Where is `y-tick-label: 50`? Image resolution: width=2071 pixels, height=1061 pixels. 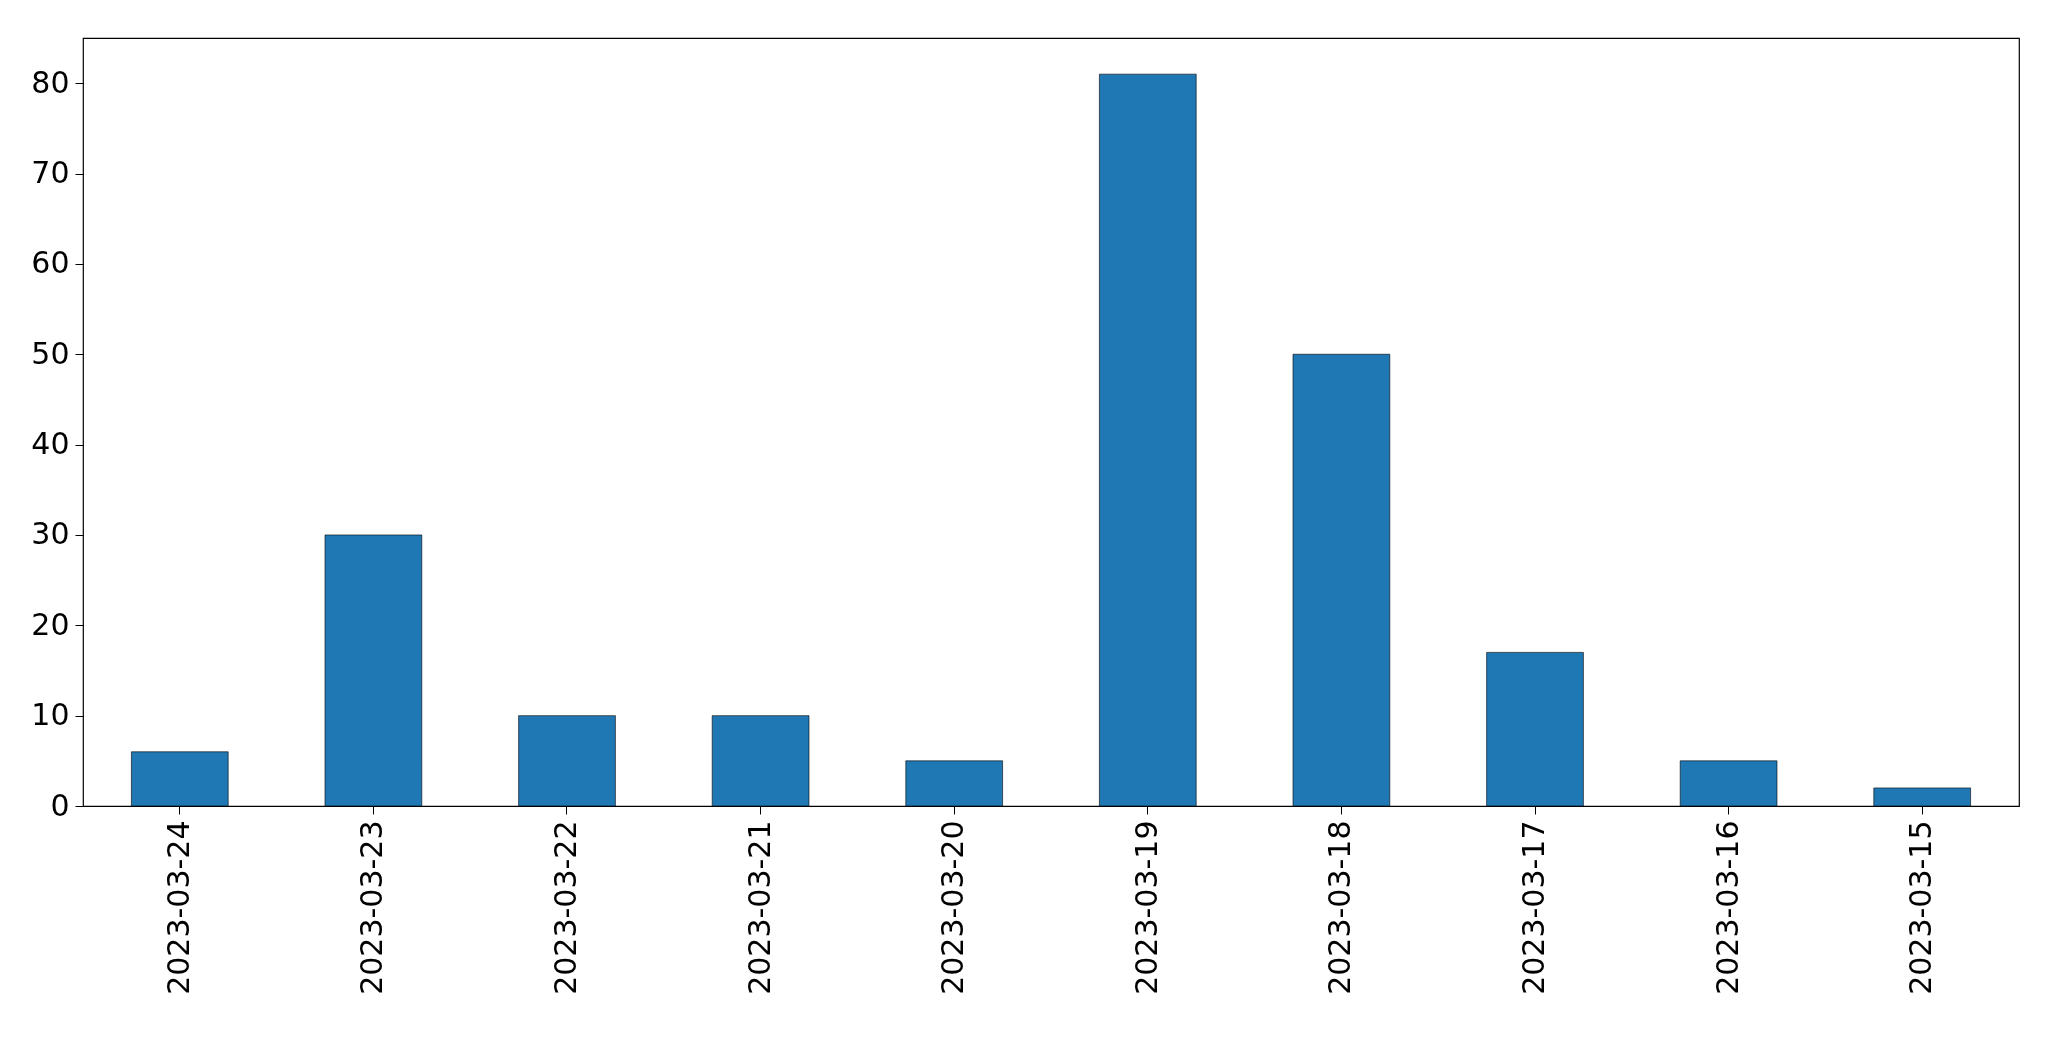 y-tick-label: 50 is located at coordinates (50, 353).